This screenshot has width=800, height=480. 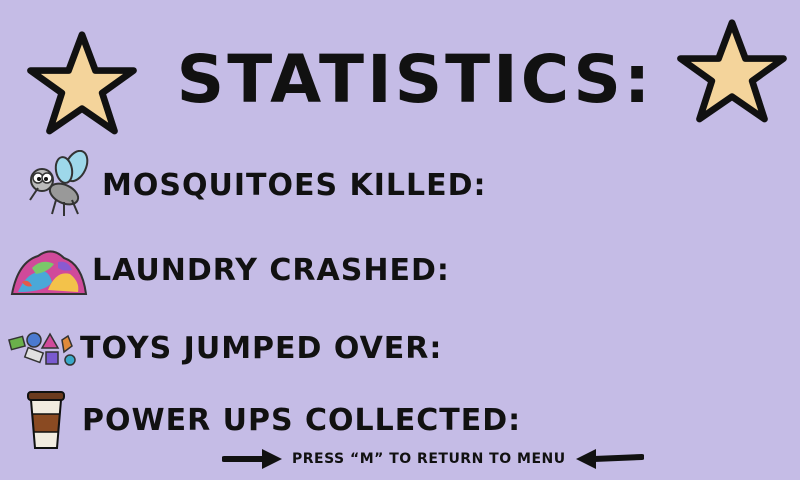 What do you see at coordinates (261, 348) in the screenshot?
I see `stat-label-toys: TOYS JUMPED OVER:` at bounding box center [261, 348].